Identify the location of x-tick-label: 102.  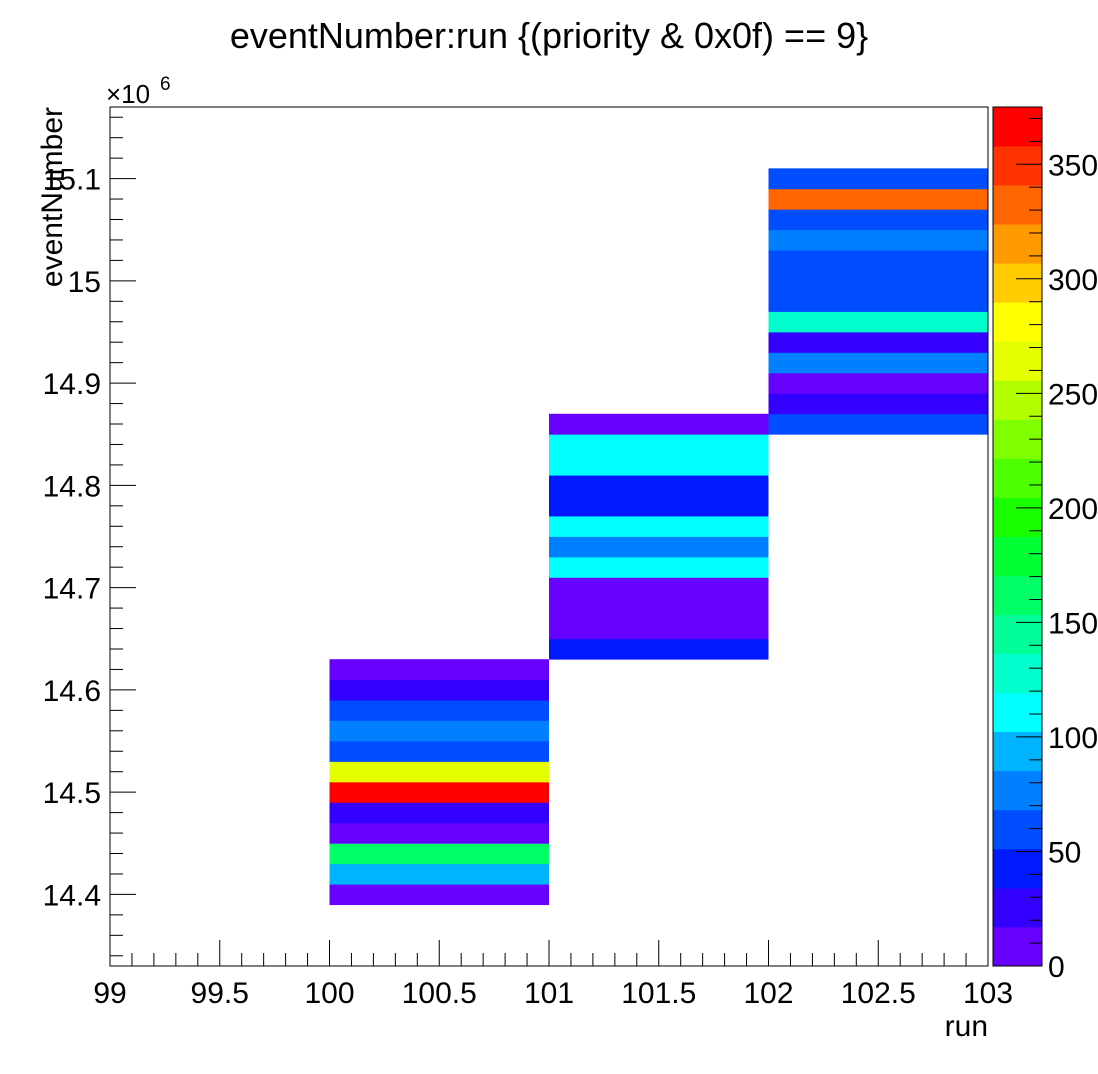
(768, 993).